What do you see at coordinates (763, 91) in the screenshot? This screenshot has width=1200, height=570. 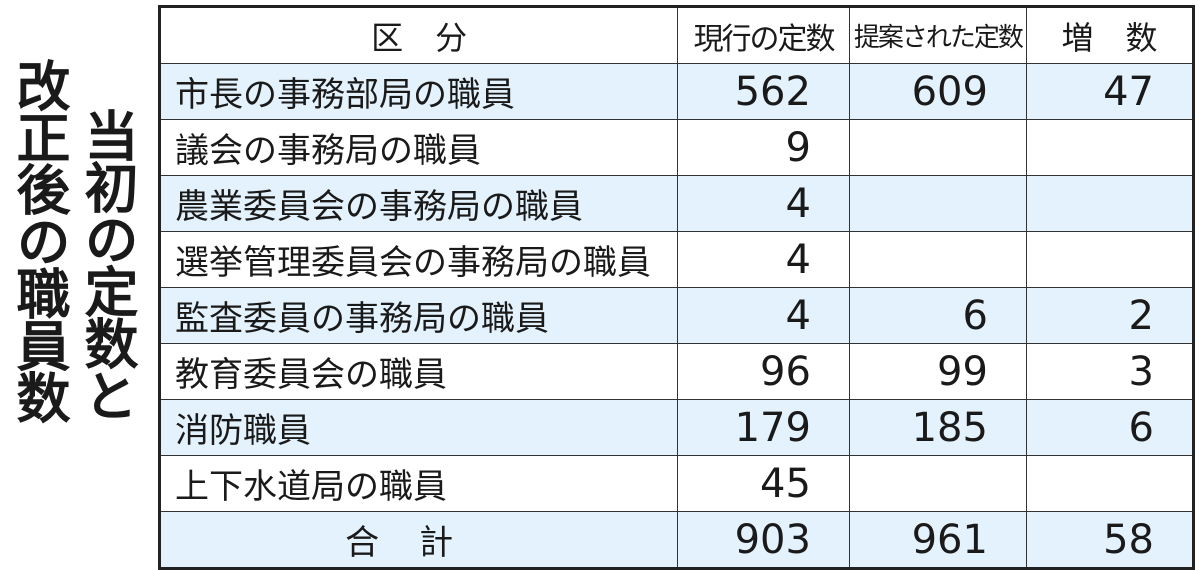 I see `cell-current: 562` at bounding box center [763, 91].